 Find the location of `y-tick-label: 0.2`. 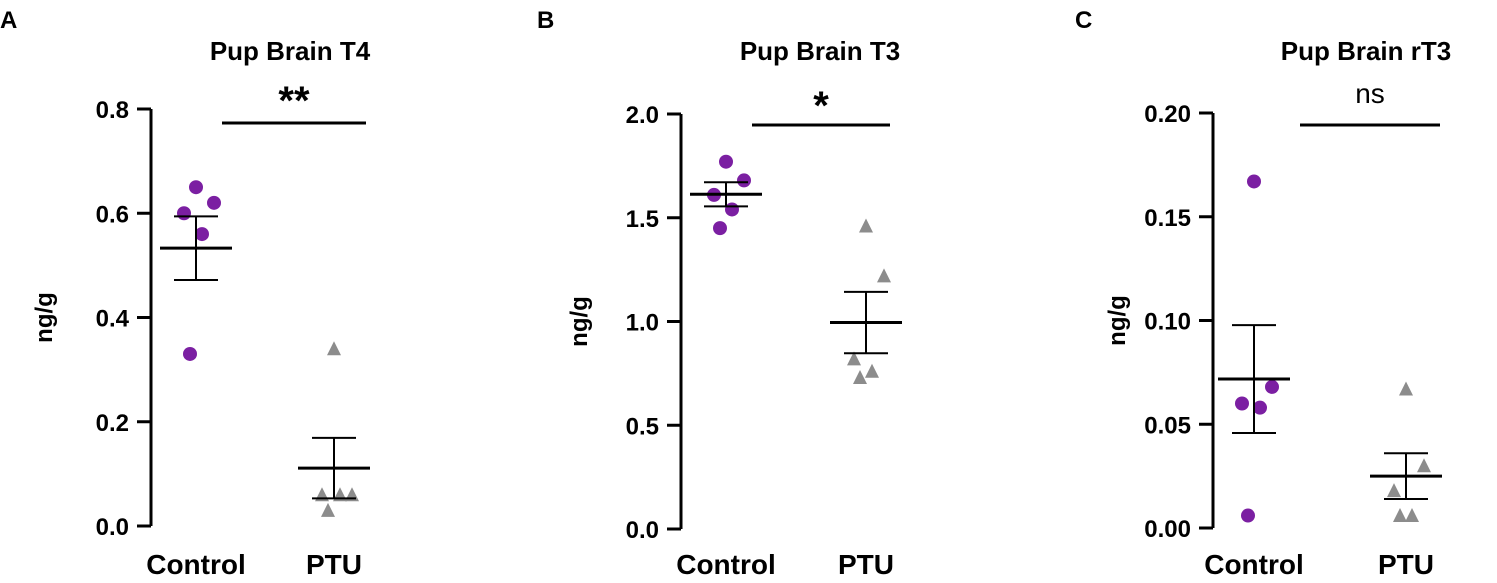

y-tick-label: 0.2 is located at coordinates (112, 423).